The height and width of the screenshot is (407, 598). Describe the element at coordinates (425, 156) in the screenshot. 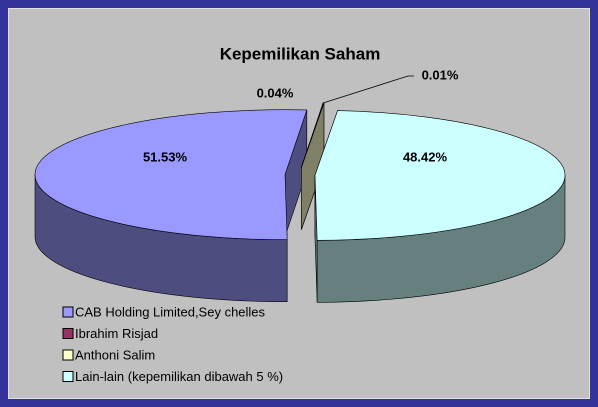

I see `data-label: 48.42%` at that location.